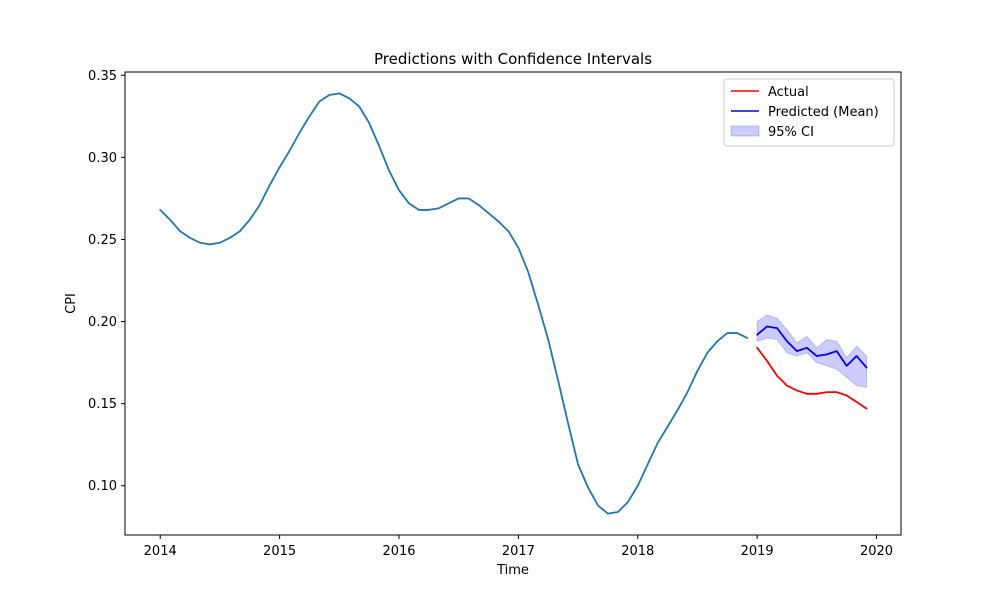 This screenshot has height=600, width=1000. Describe the element at coordinates (812, 378) in the screenshot. I see `series-line-actual` at that location.